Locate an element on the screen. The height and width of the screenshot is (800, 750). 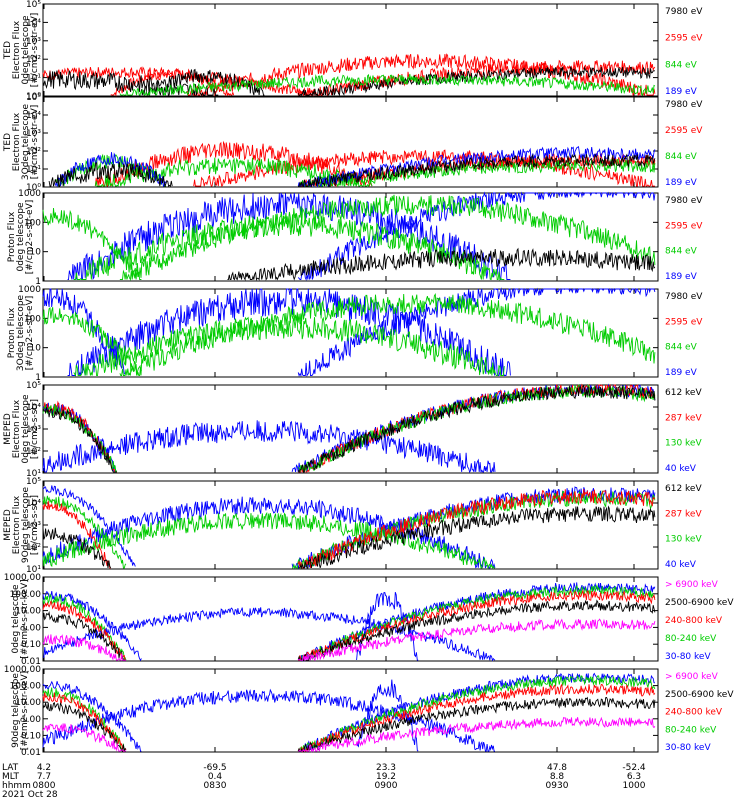
y-axis-label: [#/cm2-s-str-keV] is located at coordinates (25, 618).